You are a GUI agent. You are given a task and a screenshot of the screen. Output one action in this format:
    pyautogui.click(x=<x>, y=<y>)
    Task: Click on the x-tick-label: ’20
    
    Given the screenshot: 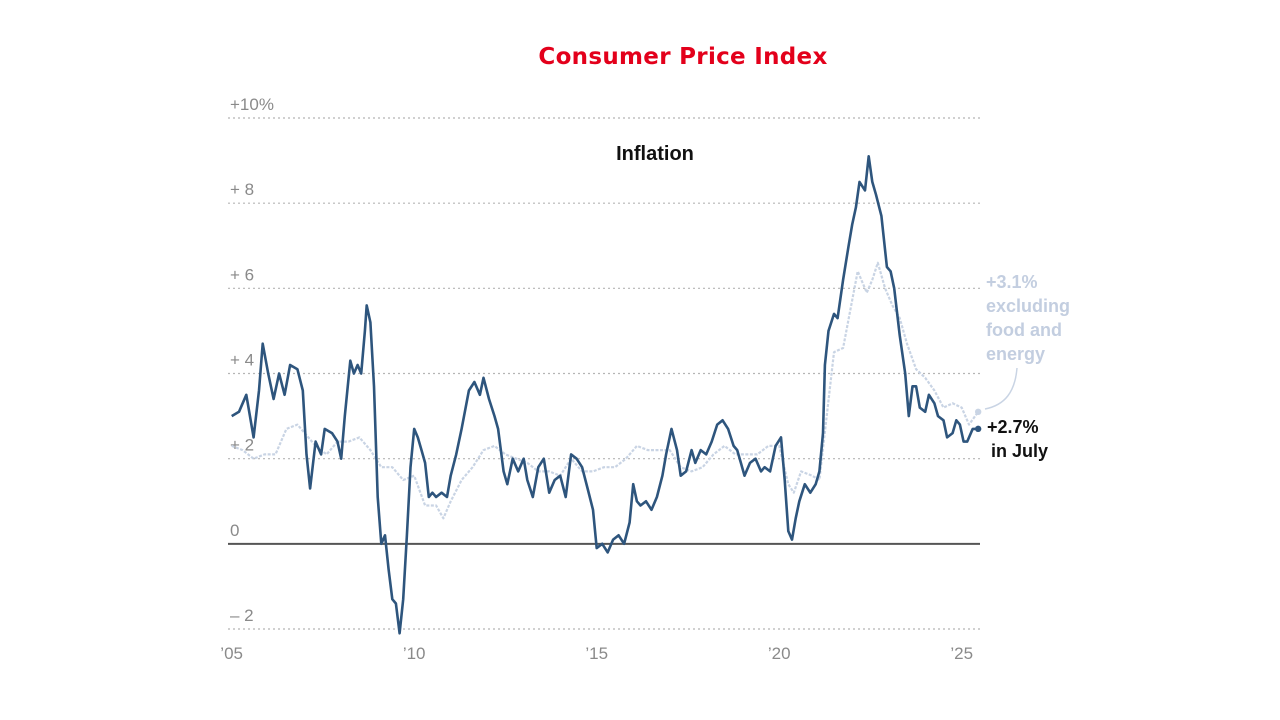 What is the action you would take?
    pyautogui.click(x=779, y=653)
    